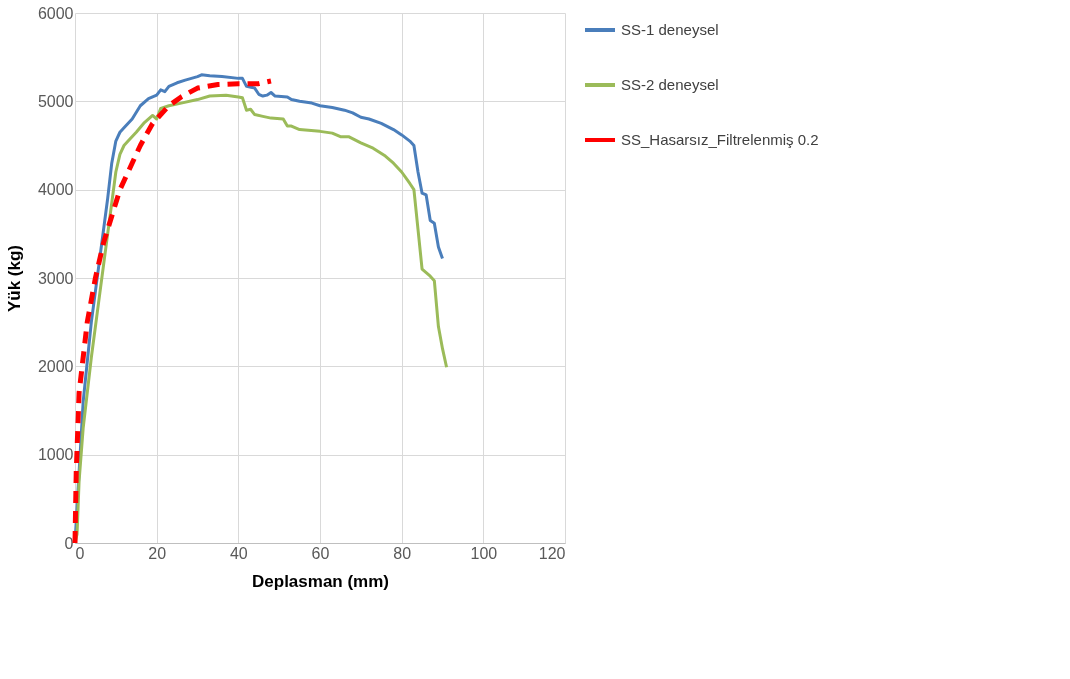  What do you see at coordinates (320, 553) in the screenshot?
I see `x-tick-label: 60` at bounding box center [320, 553].